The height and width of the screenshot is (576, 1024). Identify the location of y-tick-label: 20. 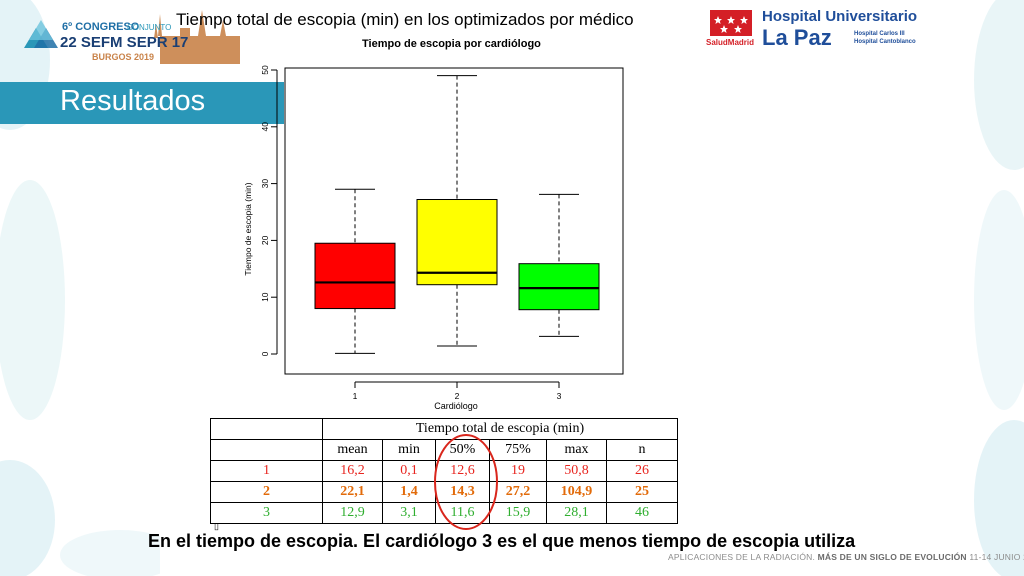
(265, 240).